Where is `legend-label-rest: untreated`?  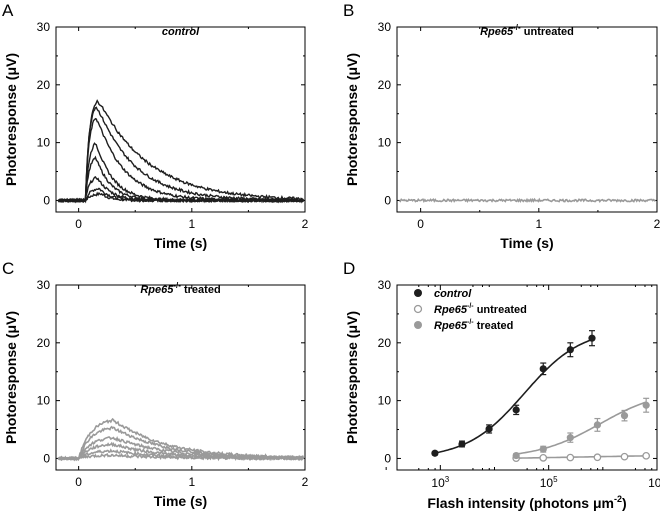 legend-label-rest: untreated is located at coordinates (500, 310).